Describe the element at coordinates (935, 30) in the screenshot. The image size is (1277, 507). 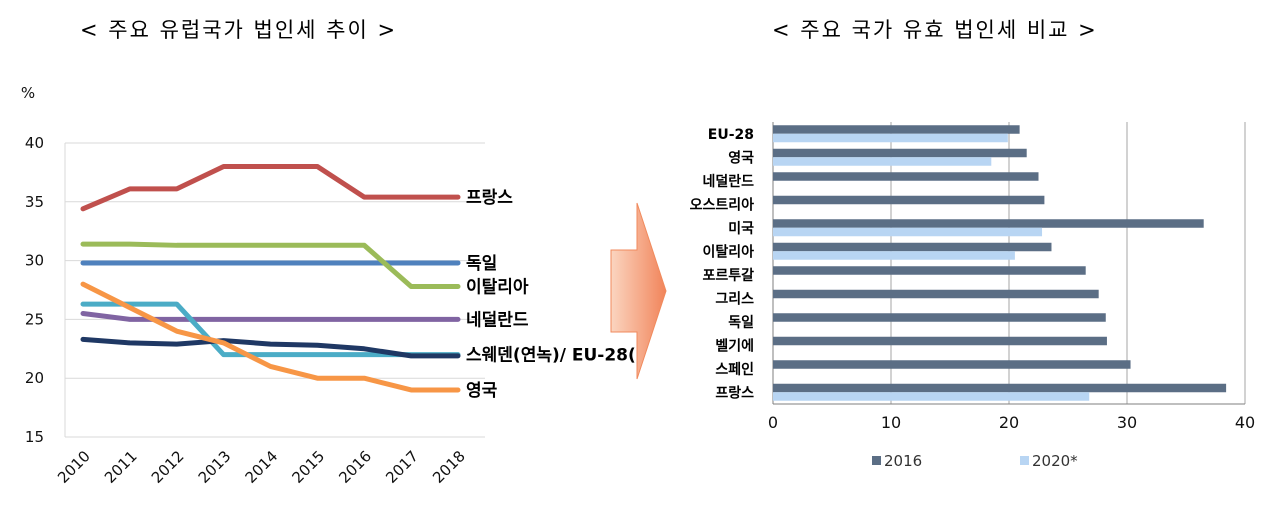
I see `right-chart-title: < 주요 국가 유효 법인세 비교 >` at that location.